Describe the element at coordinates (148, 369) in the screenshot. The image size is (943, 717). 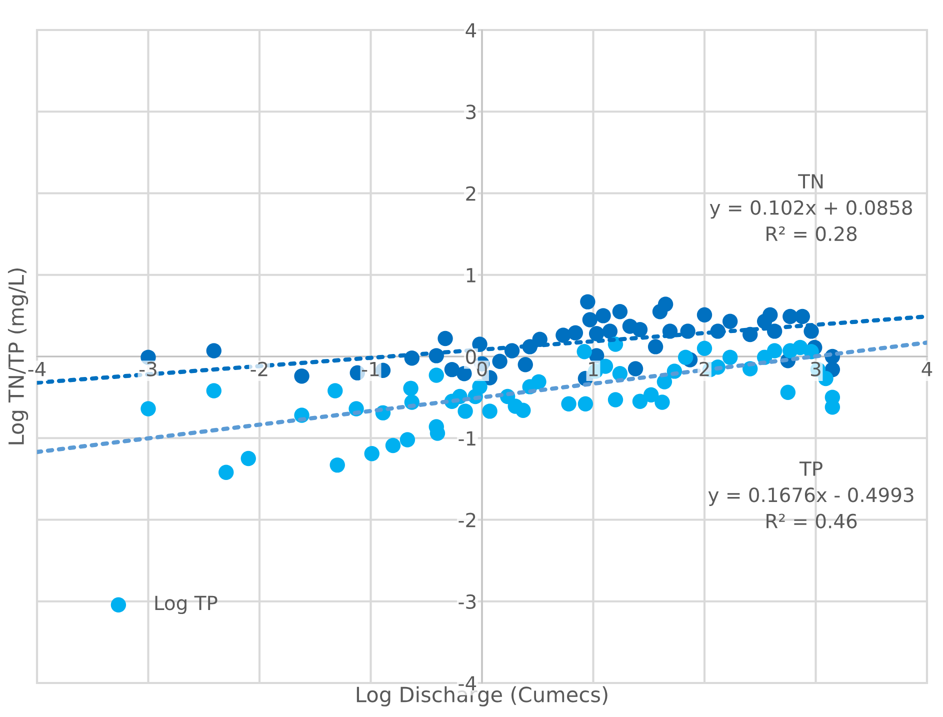
I see `x-tick-label: -3` at that location.